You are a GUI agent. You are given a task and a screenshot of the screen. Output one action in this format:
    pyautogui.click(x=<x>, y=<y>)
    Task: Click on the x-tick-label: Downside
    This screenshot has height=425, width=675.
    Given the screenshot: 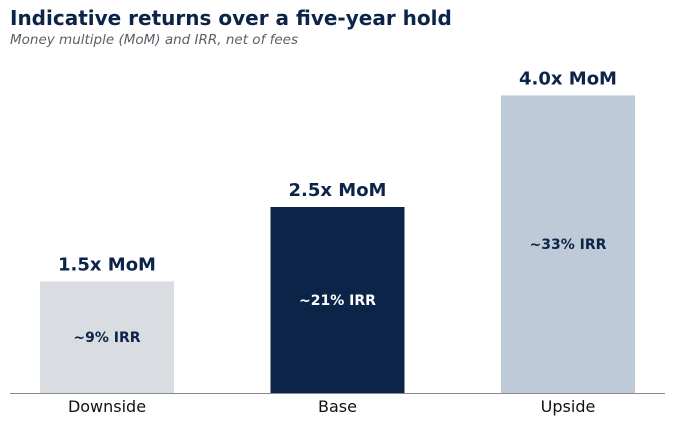 What is the action you would take?
    pyautogui.click(x=107, y=406)
    